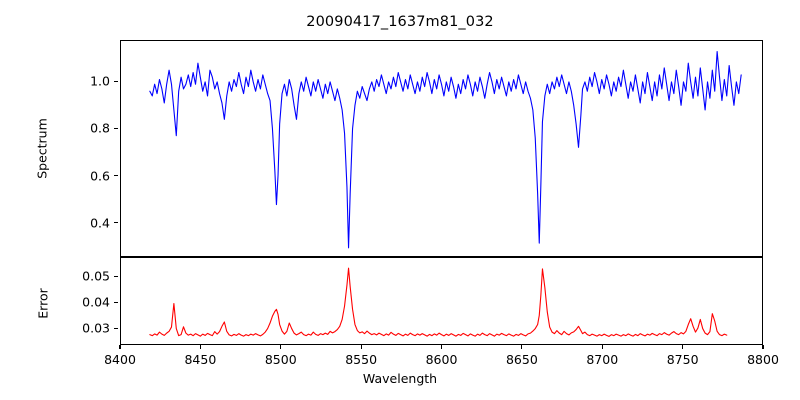  Describe the element at coordinates (100, 176) in the screenshot. I see `spectrum-ytick-1: 0.6` at that location.